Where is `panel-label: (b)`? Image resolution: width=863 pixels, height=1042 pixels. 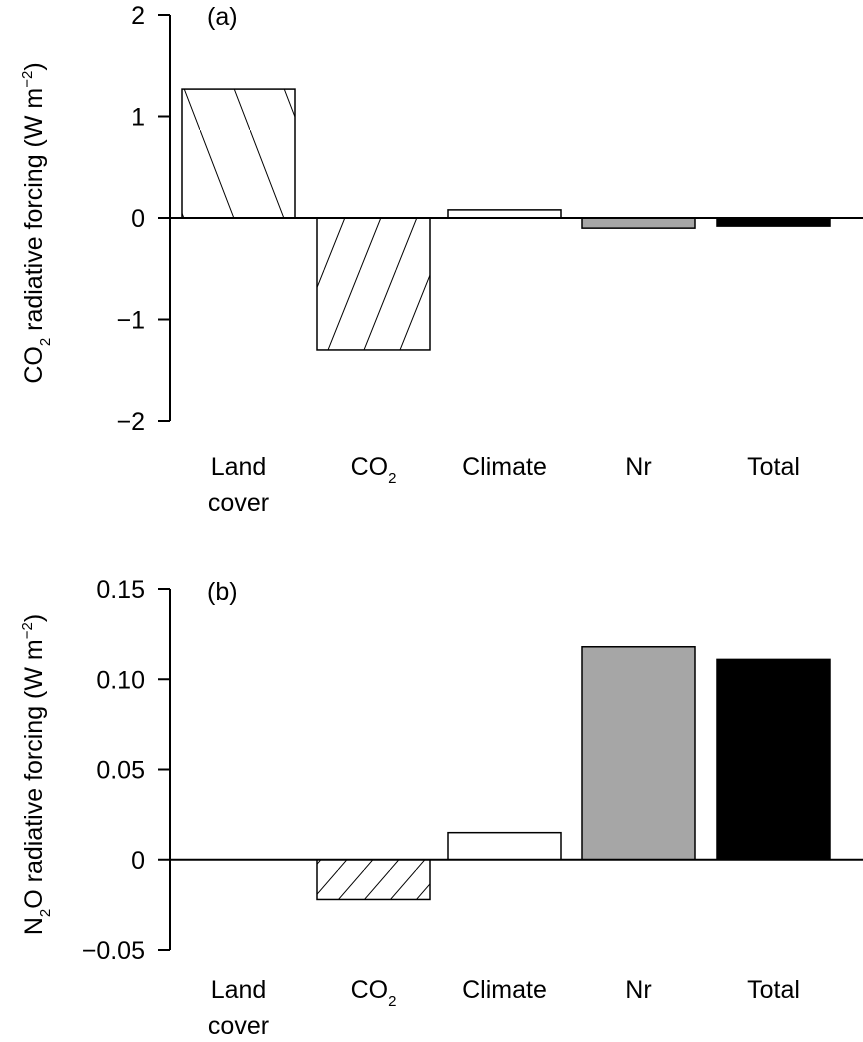 panel-label: (b) is located at coordinates (222, 592).